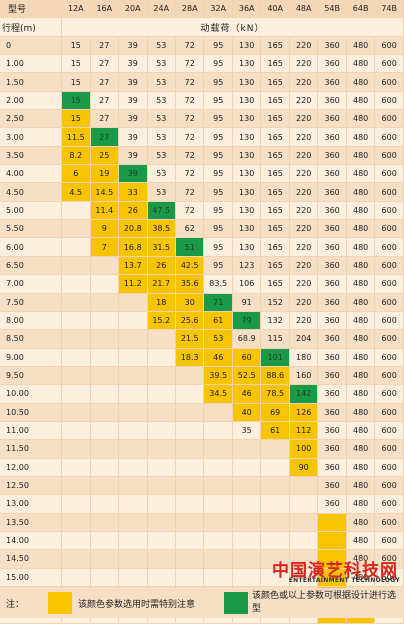 This screenshot has width=404, height=624. Describe the element at coordinates (202, 412) in the screenshot. I see `table-row: 10.50 40 69 126 360 480 600` at that location.